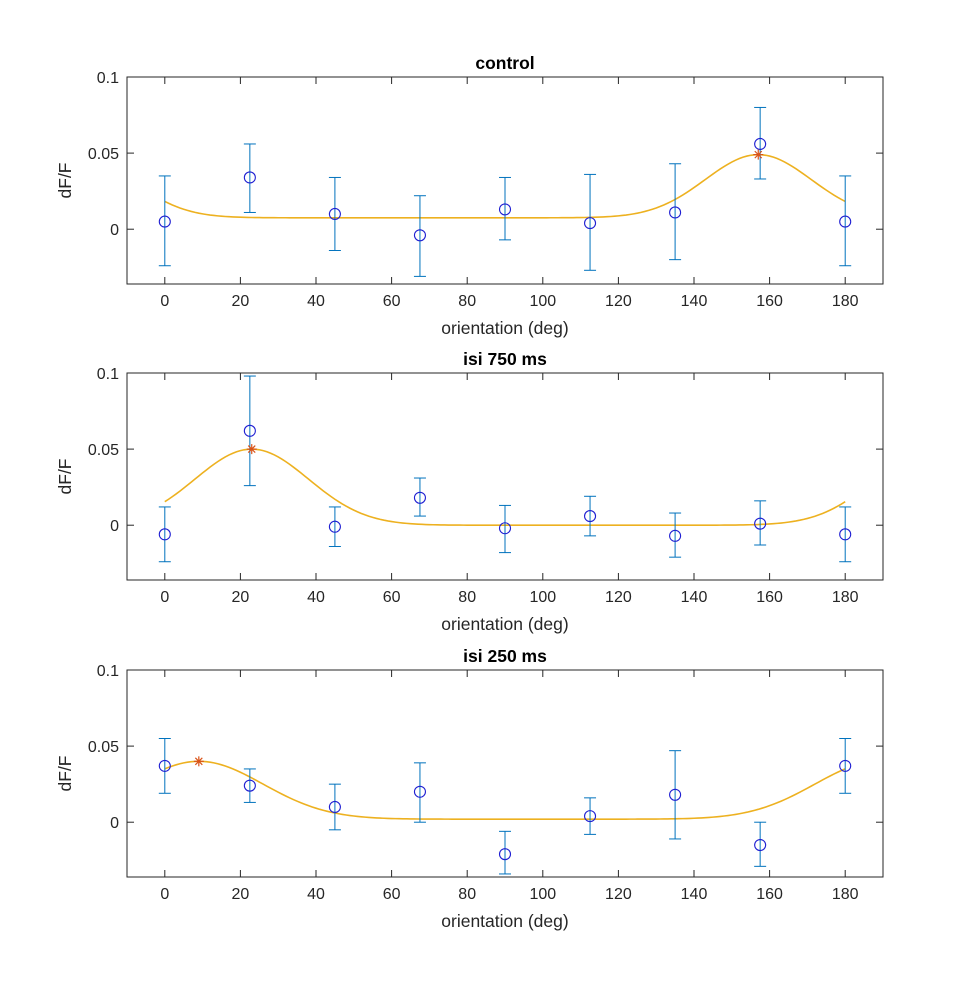  What do you see at coordinates (694, 894) in the screenshot?
I see `x-tick-label: 140` at bounding box center [694, 894].